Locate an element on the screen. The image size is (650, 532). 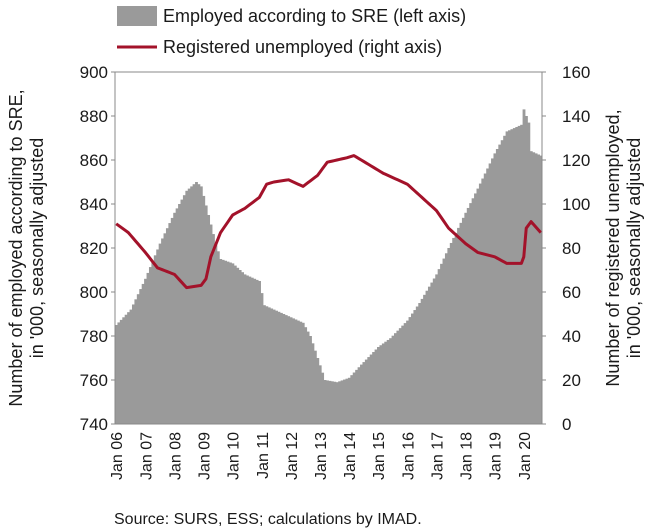
y-tick-left: 860 is located at coordinates (94, 160).